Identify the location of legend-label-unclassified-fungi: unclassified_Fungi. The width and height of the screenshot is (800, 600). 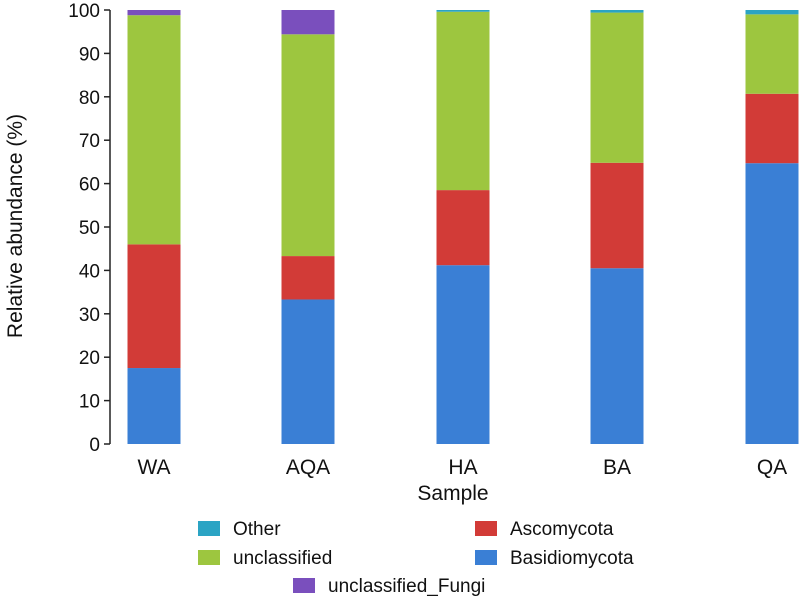
(406, 586).